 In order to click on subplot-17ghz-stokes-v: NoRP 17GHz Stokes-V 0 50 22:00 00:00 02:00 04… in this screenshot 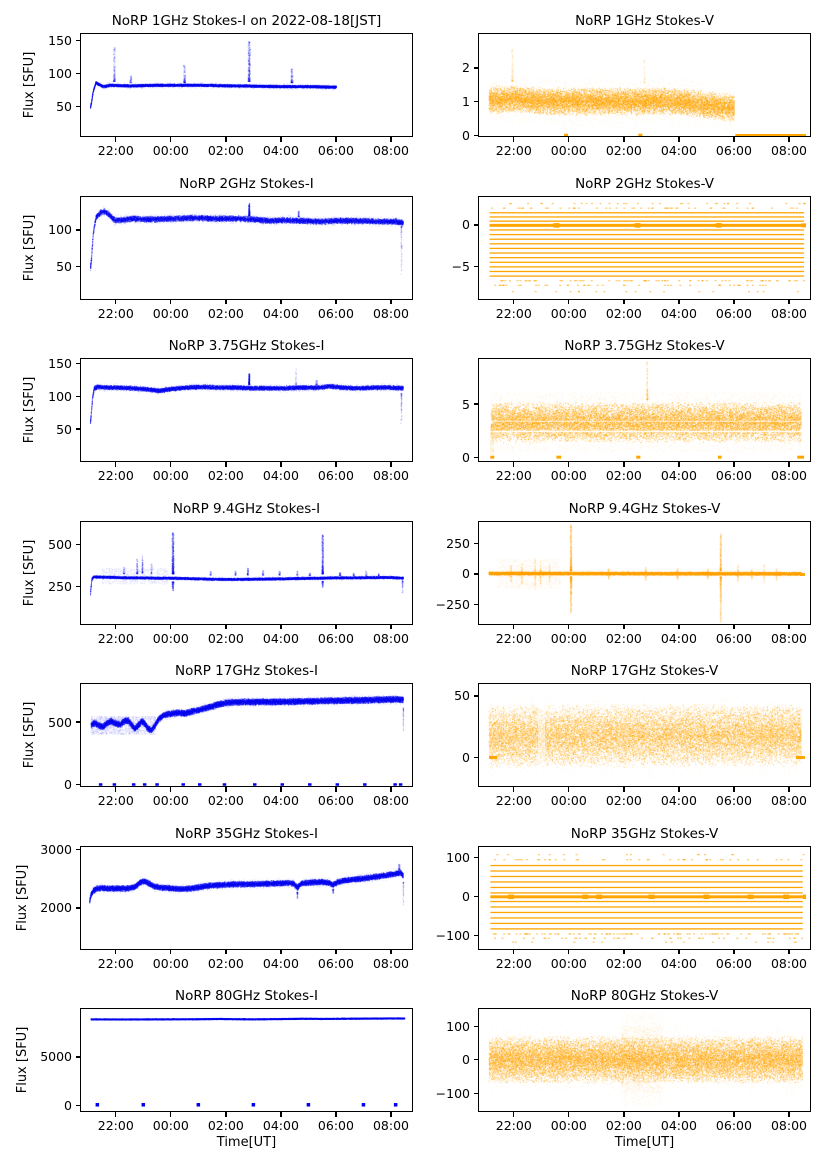, I will do `click(632, 735)`.